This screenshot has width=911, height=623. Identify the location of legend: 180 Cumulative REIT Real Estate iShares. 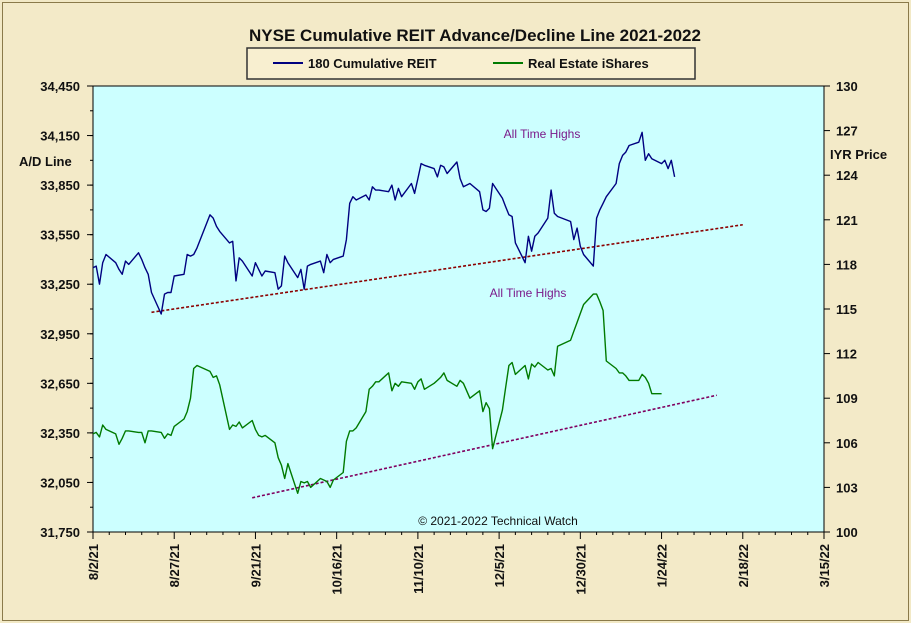
(471, 63).